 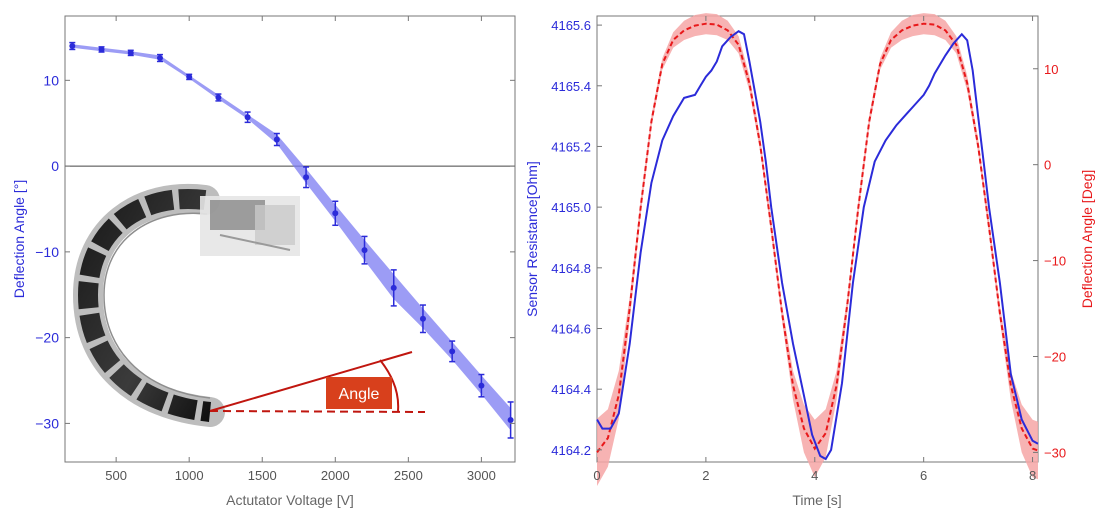 I want to click on chart2-right-y-tick-label: −10, so click(x=1055, y=261).